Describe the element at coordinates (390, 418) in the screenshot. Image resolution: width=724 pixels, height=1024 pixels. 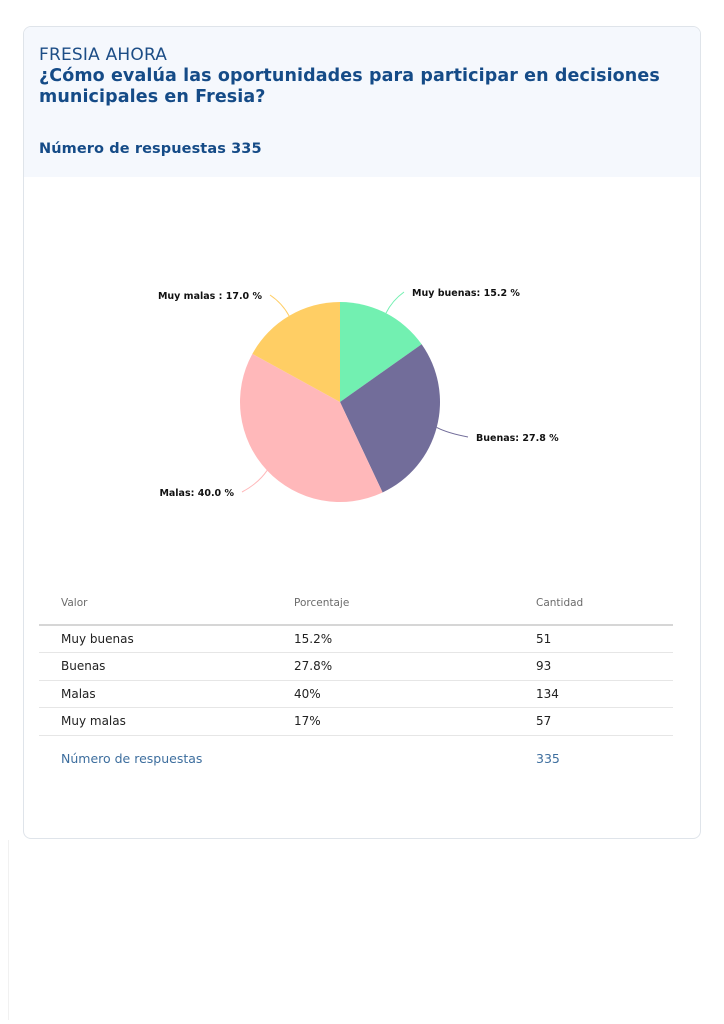
I see `pie-slice-buenas` at that location.